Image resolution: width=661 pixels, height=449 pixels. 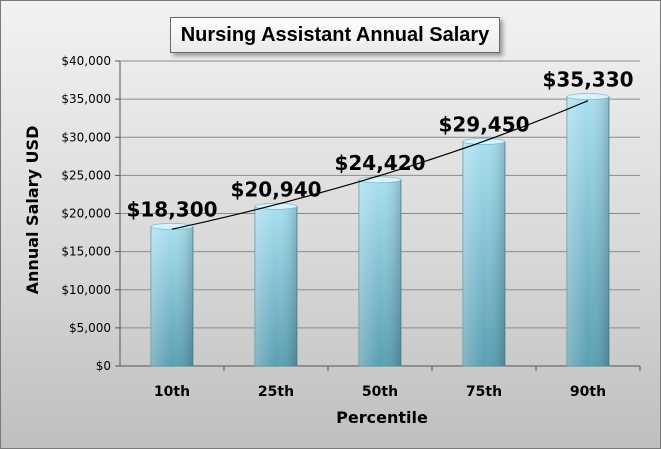 I want to click on y-tick-label: $15,000, so click(x=86, y=252).